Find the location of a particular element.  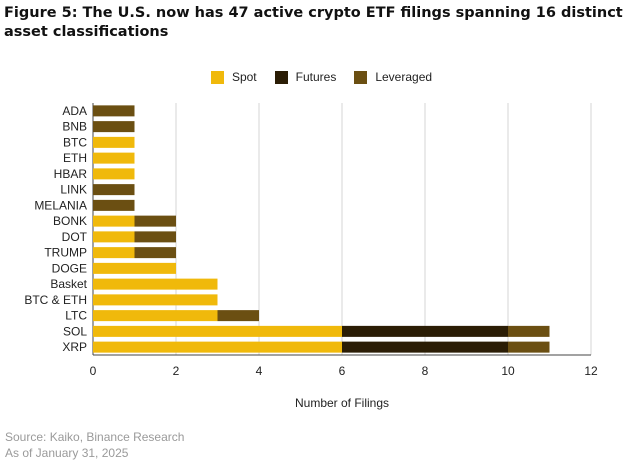

legend-item-futures: Futures is located at coordinates (305, 77).